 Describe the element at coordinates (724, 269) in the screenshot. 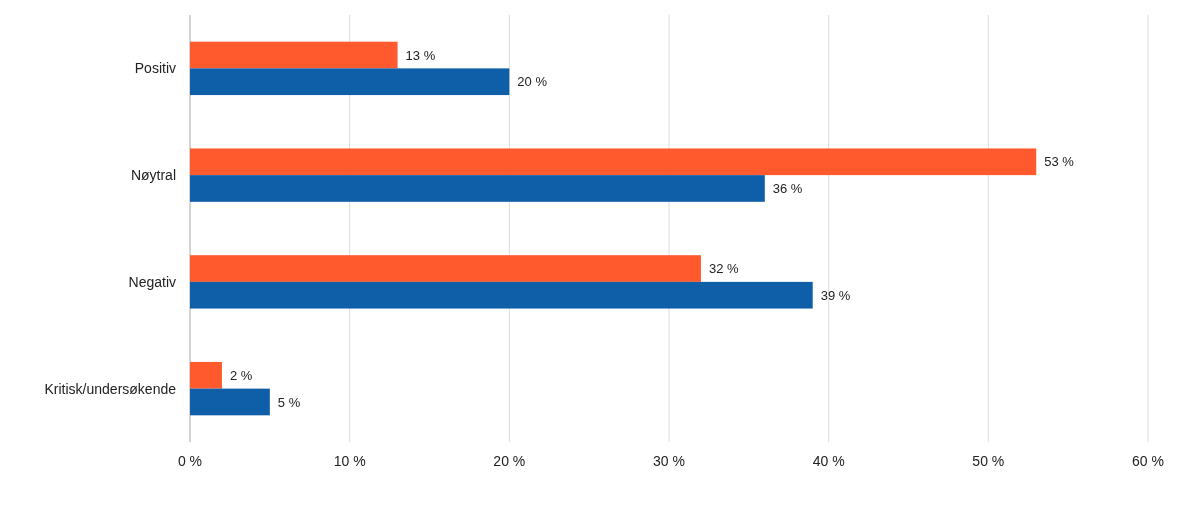

I see `data-label: 32 %` at that location.